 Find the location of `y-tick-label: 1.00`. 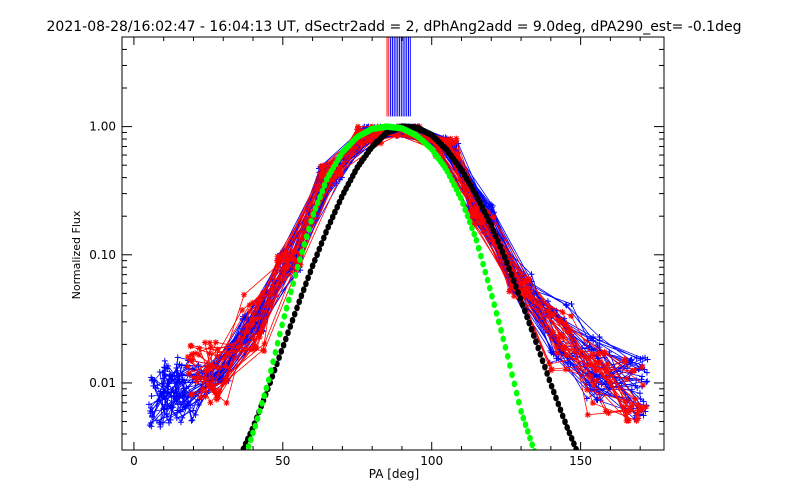

y-tick-label: 1.00 is located at coordinates (102, 127).